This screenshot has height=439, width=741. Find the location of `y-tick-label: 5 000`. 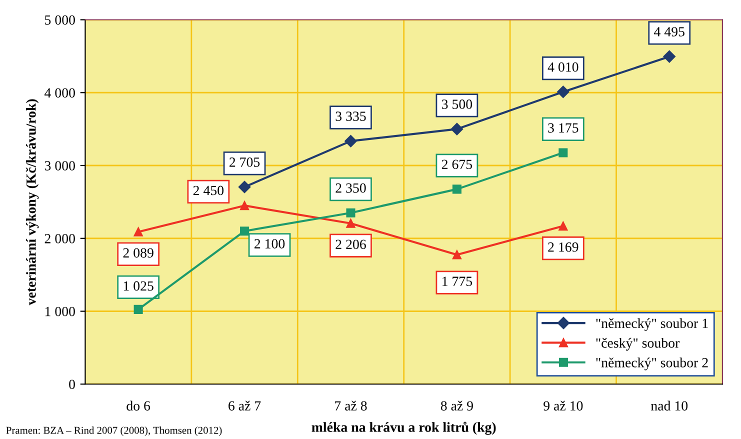

y-tick-label: 5 000 is located at coordinates (60, 20).